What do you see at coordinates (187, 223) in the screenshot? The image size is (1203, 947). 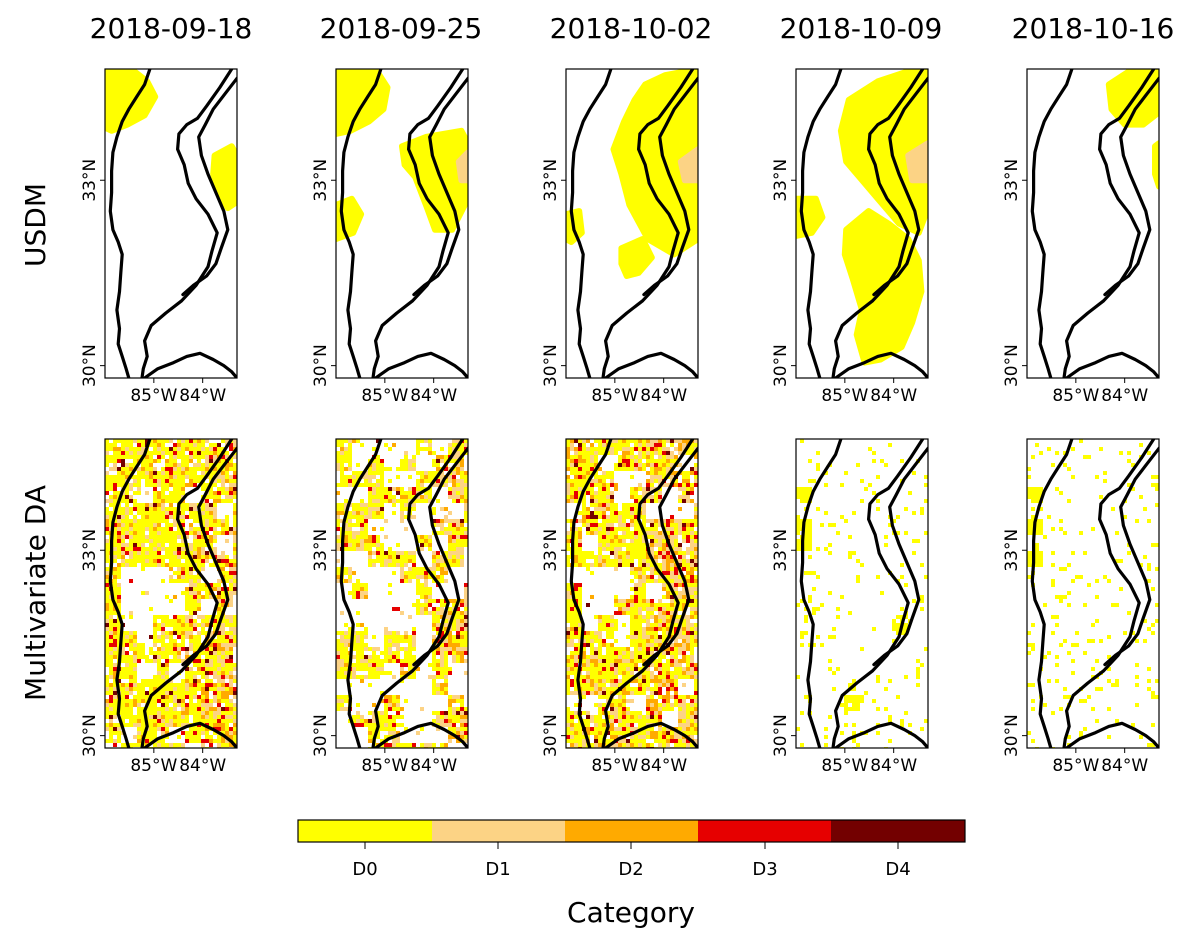 I see `state-border-center` at bounding box center [187, 223].